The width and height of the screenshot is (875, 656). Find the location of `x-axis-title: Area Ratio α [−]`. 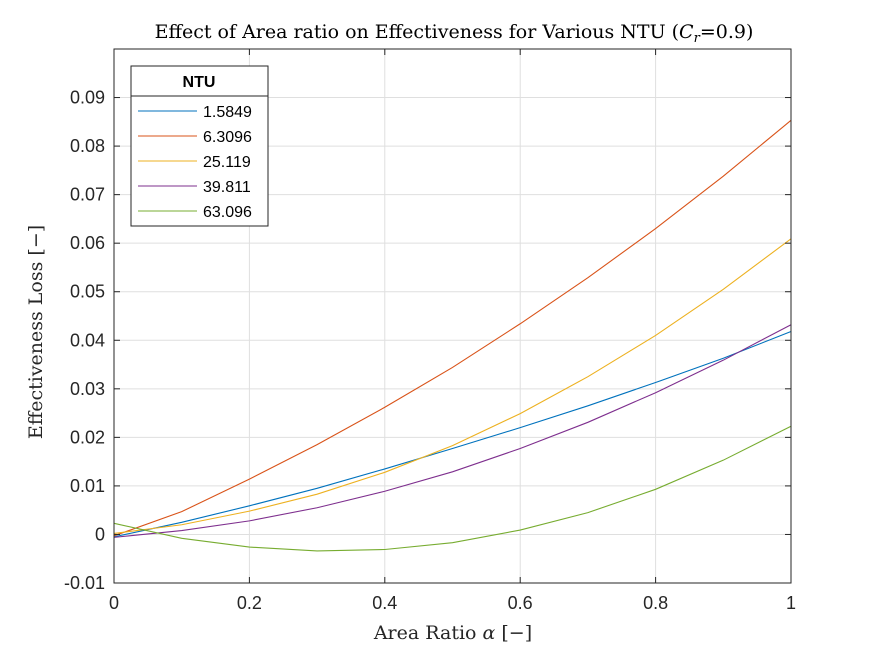

x-axis-title: Area Ratio α [−] is located at coordinates (452, 633).